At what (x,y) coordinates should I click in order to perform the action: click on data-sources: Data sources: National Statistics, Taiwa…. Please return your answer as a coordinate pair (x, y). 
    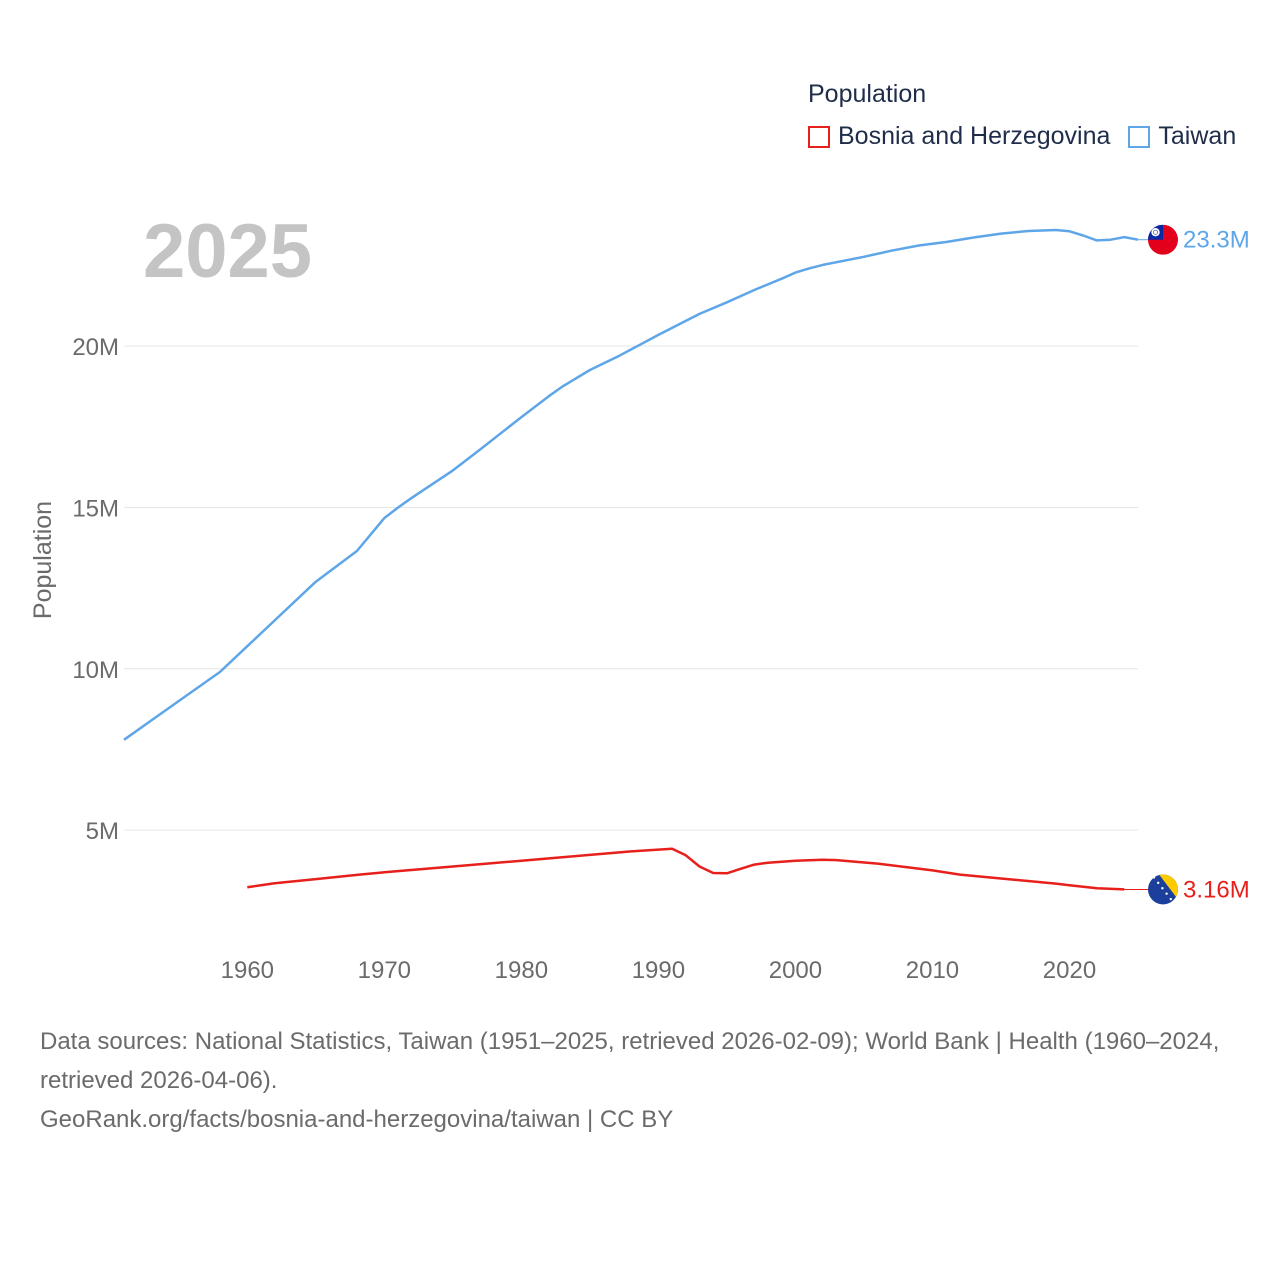
    Looking at the image, I should click on (630, 1061).